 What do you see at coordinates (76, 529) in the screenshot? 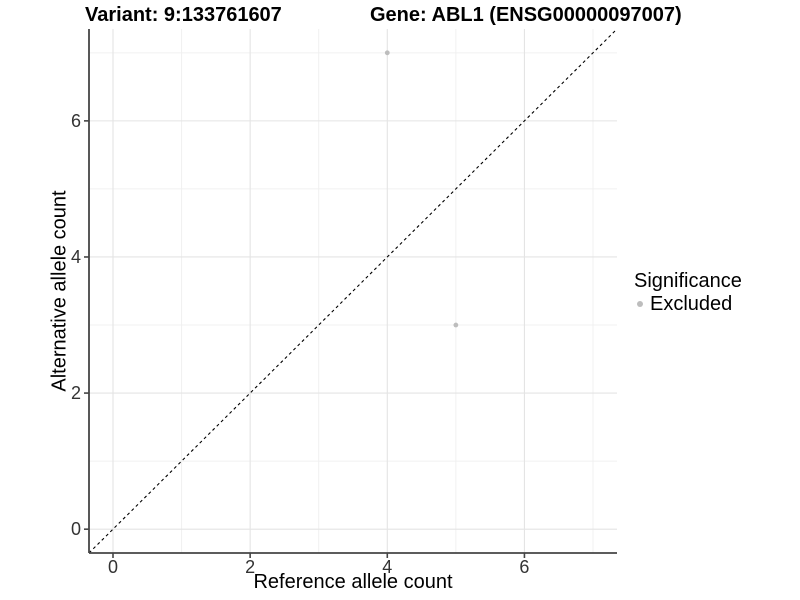
I see `y-tick-label: 0` at bounding box center [76, 529].